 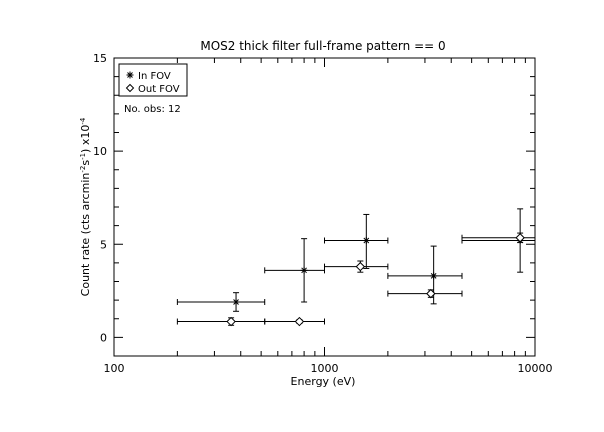 I want to click on series-out-fov, so click(x=356, y=279).